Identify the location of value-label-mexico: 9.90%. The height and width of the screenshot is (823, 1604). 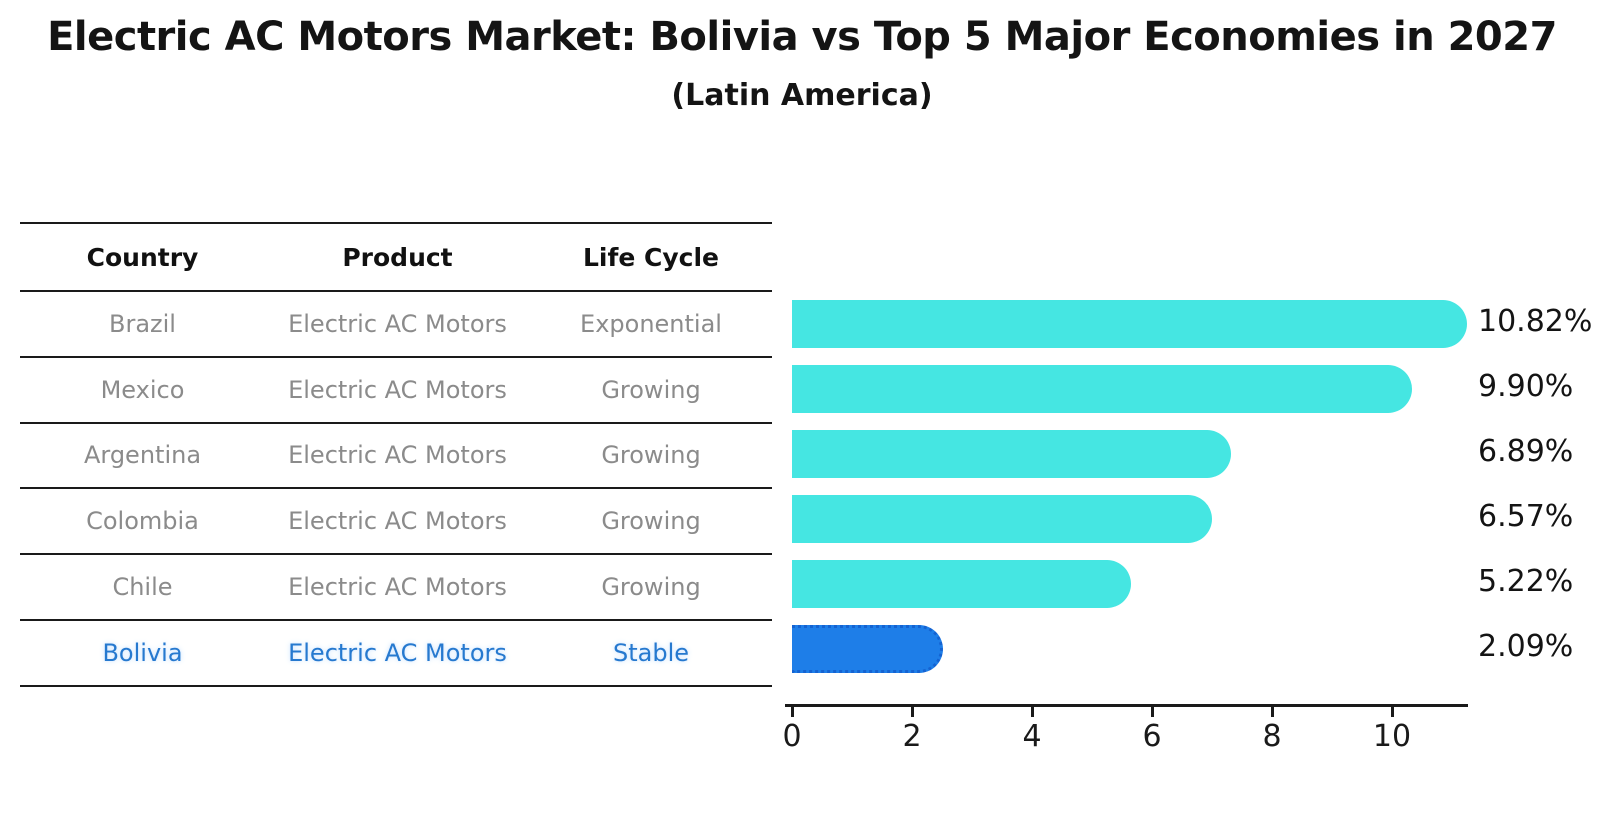
(1526, 386).